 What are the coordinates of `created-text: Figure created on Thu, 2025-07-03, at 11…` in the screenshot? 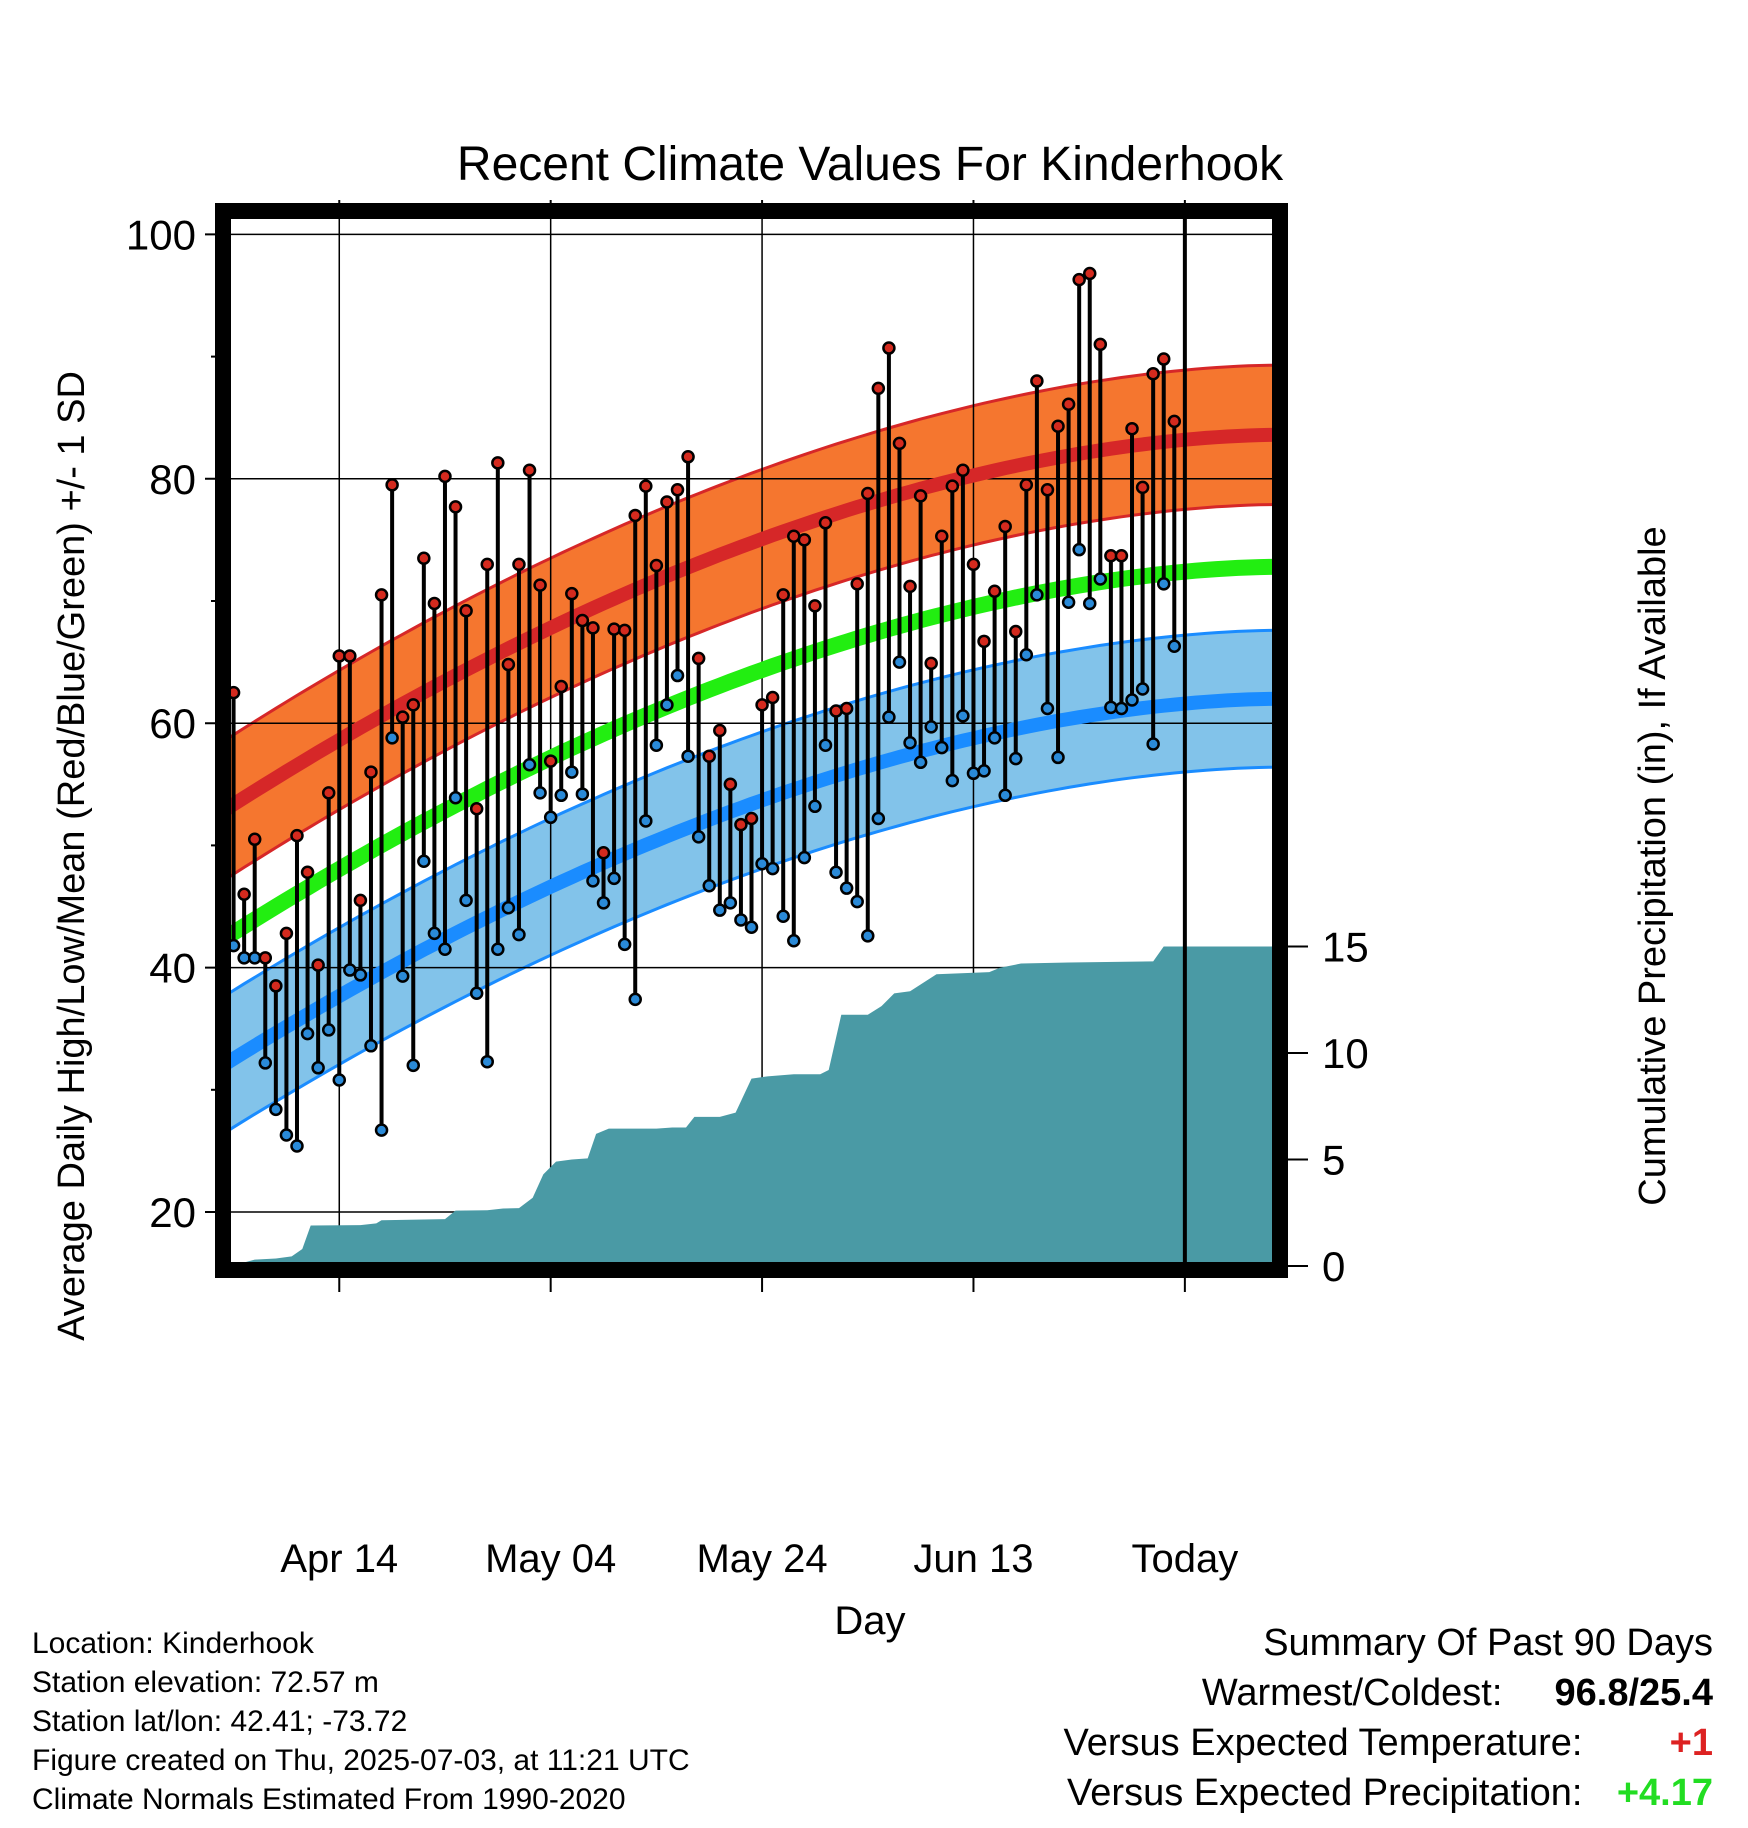 It's located at (361, 1760).